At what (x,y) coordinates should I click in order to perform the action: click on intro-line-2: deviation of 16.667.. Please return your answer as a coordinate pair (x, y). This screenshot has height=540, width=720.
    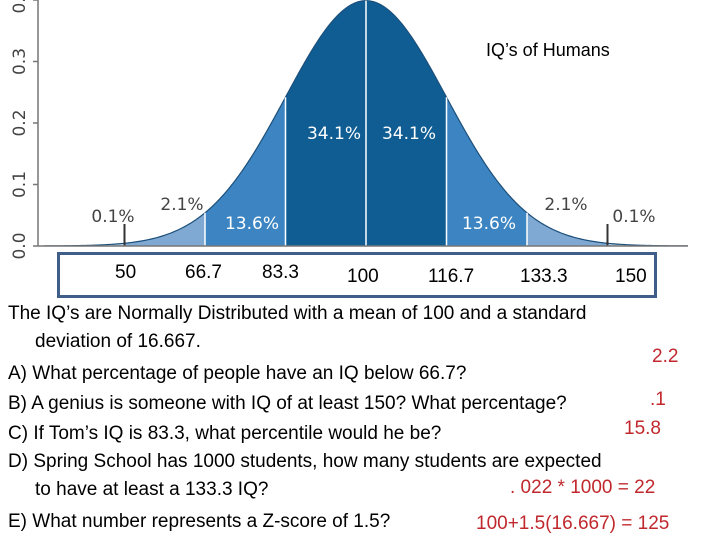
    Looking at the image, I should click on (118, 341).